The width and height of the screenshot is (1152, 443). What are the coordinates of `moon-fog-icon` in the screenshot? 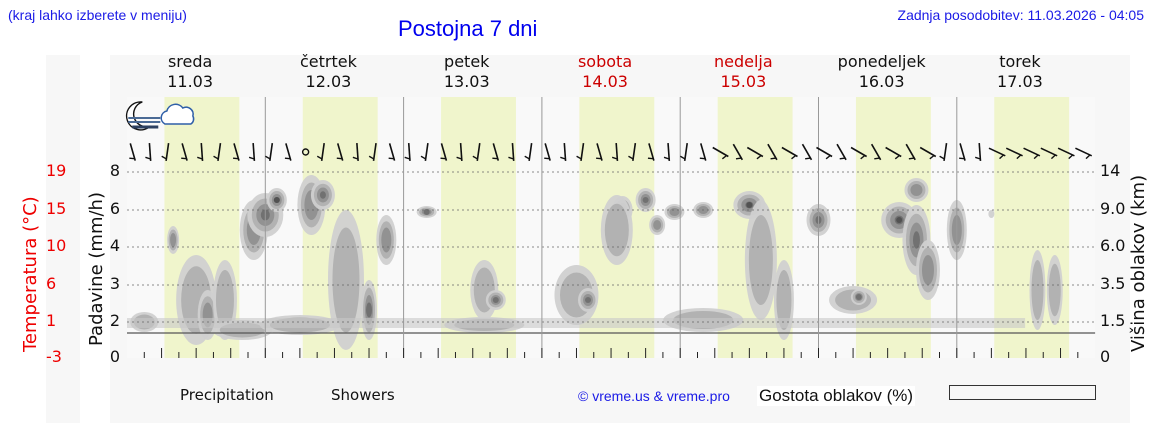 It's located at (143, 116).